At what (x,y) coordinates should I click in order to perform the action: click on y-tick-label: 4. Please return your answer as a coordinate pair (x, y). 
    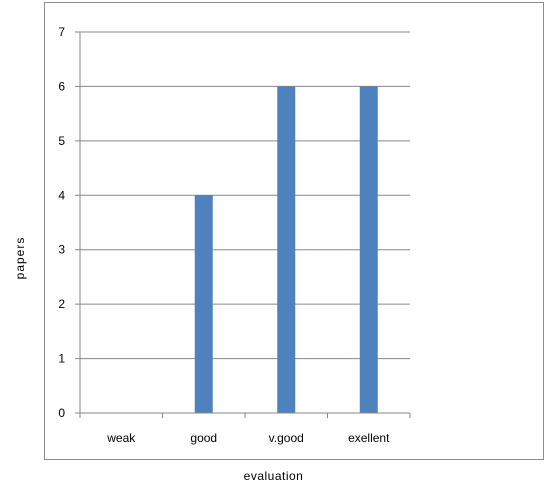
    Looking at the image, I should click on (61, 195).